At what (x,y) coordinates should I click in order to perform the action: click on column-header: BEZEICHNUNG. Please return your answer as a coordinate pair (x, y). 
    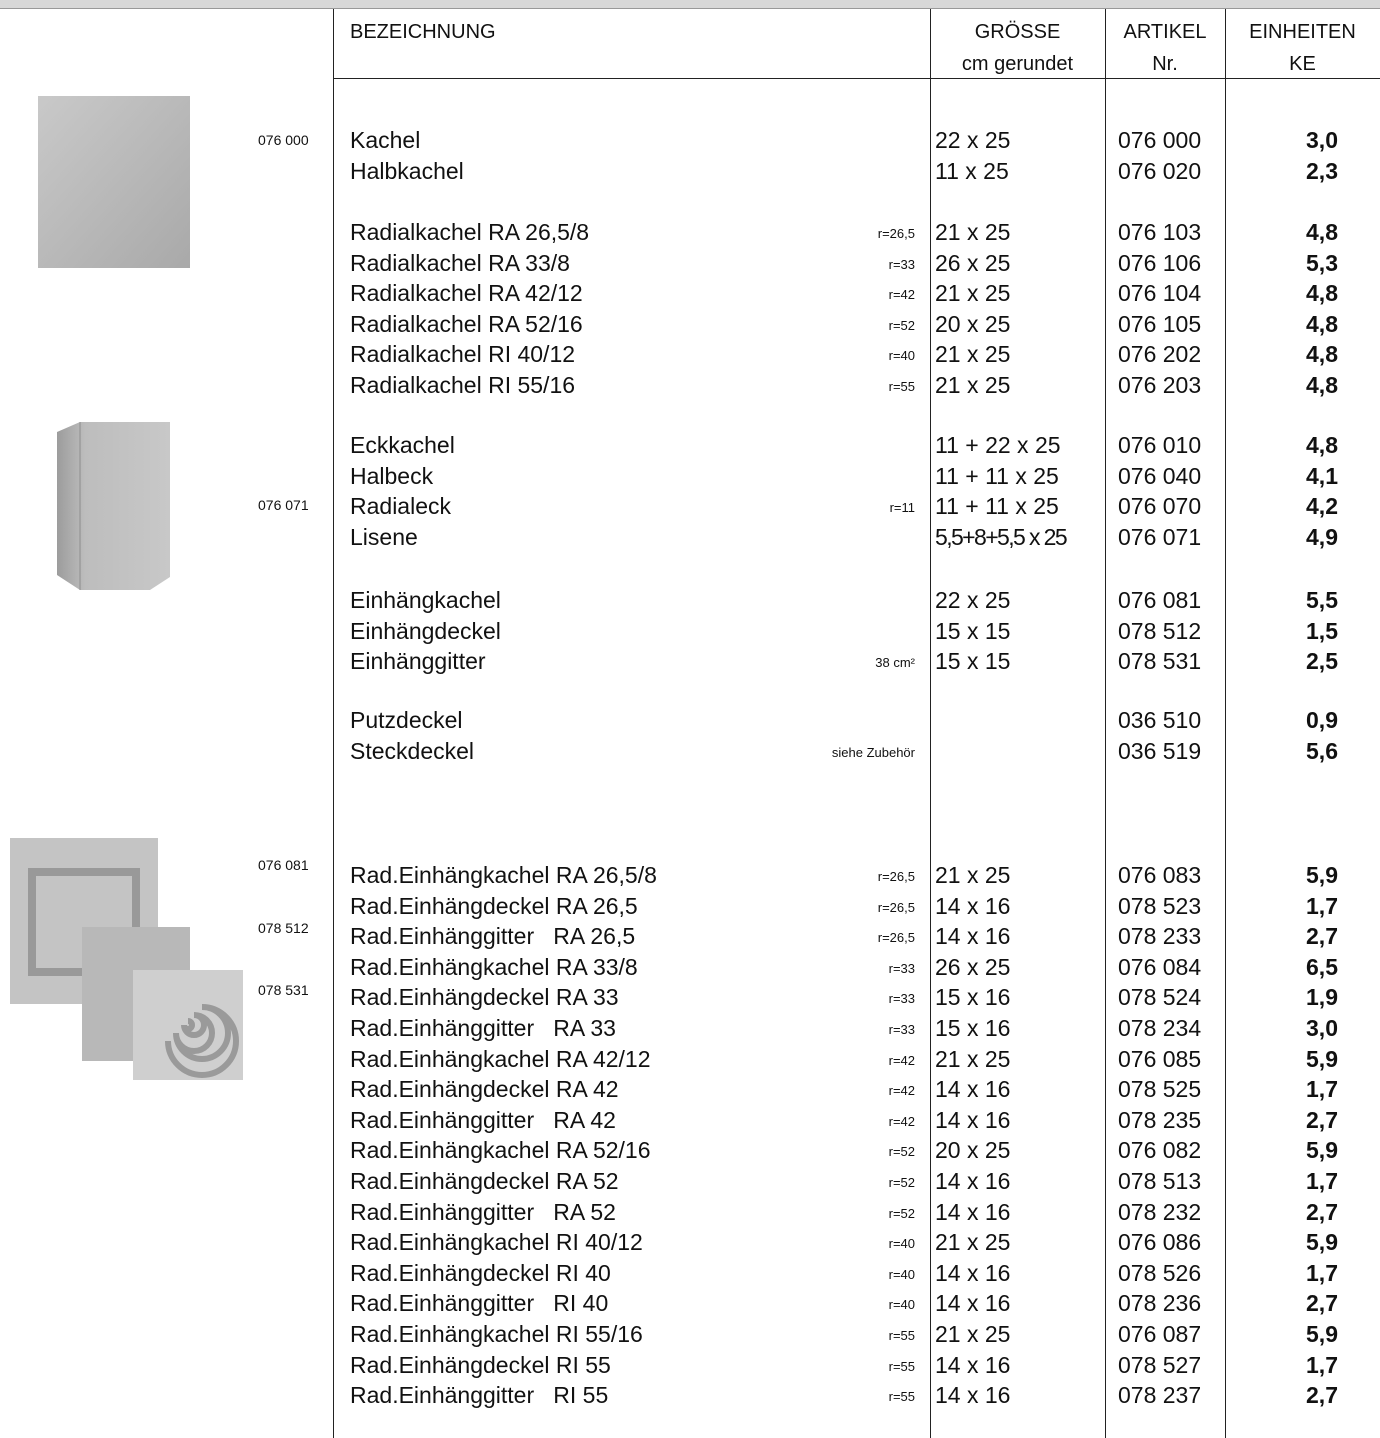
    Looking at the image, I should click on (423, 32).